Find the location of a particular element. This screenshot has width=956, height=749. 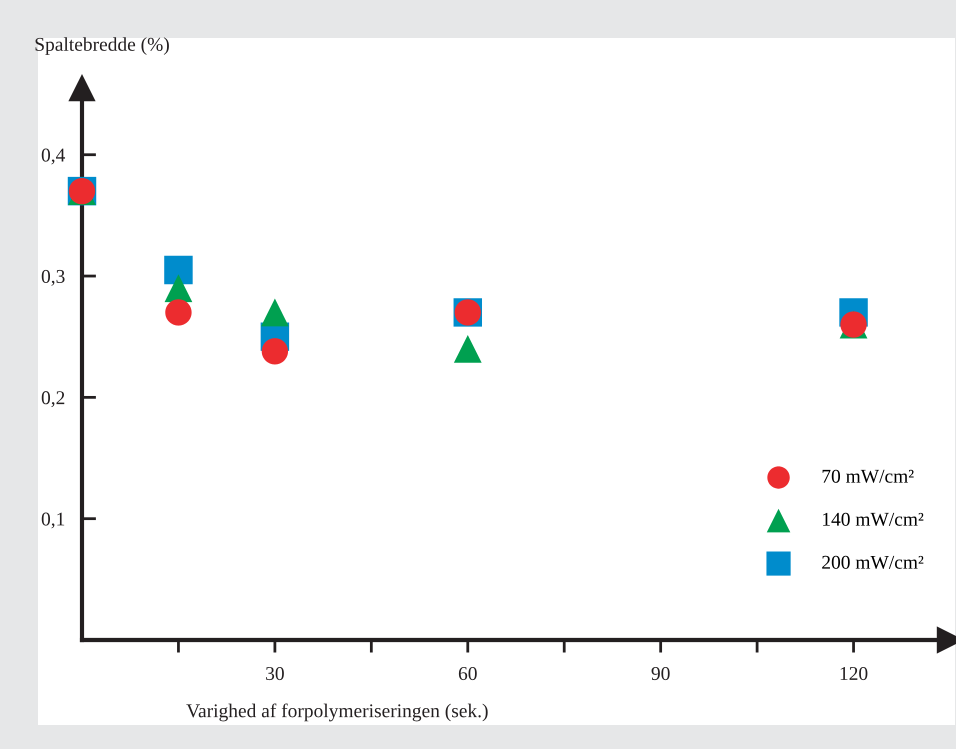

x-tick-label: 30 is located at coordinates (275, 673).